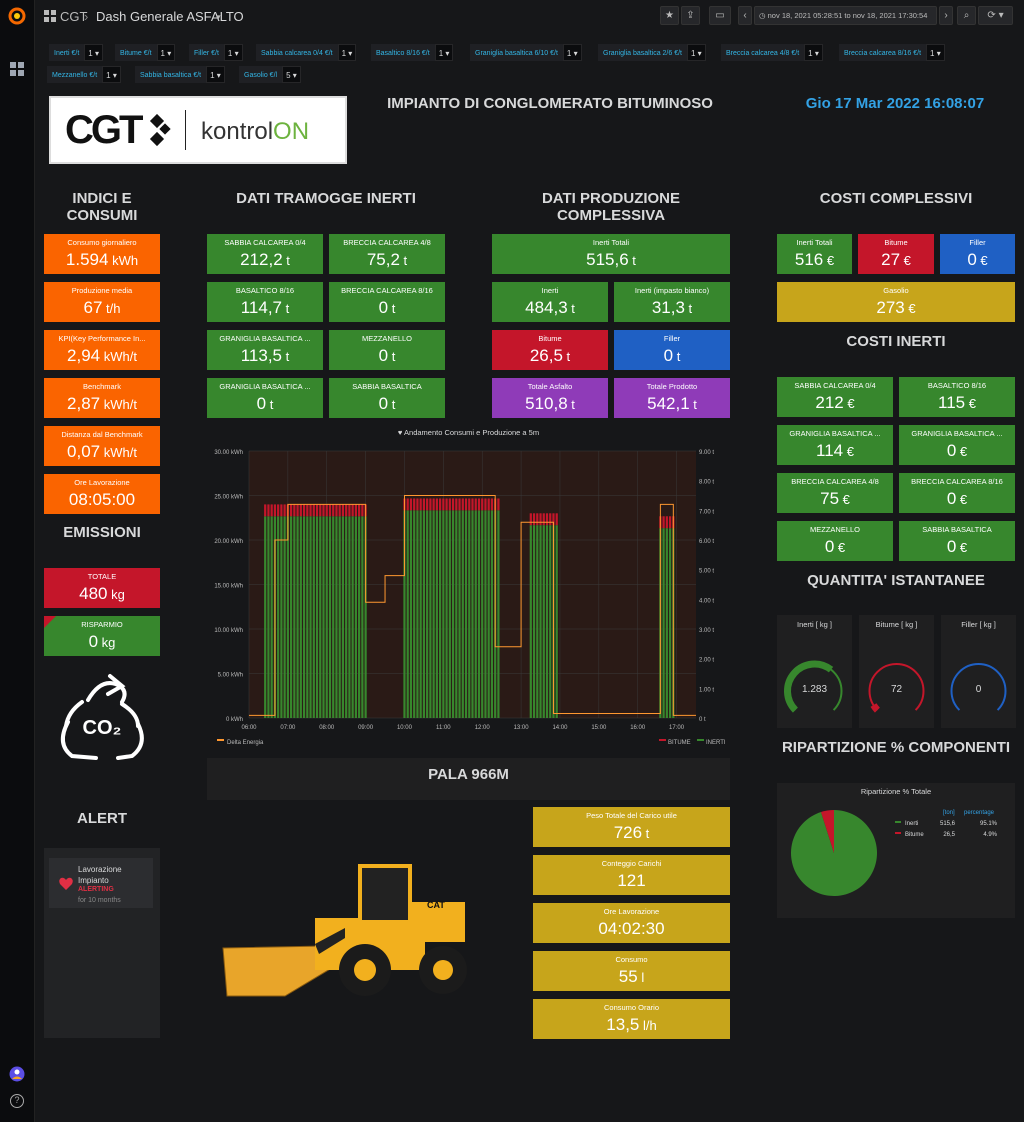 The image size is (1024, 1122). I want to click on variable-3: Sabbia calcarea 0/4 €/t 1 ▾, so click(306, 52).